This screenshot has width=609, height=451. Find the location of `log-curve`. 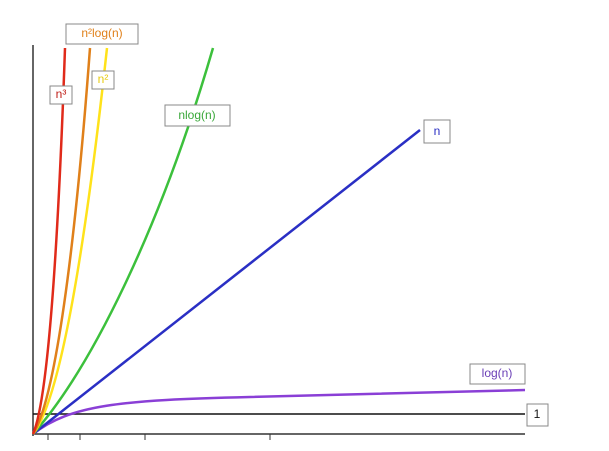

log-curve is located at coordinates (279, 411).